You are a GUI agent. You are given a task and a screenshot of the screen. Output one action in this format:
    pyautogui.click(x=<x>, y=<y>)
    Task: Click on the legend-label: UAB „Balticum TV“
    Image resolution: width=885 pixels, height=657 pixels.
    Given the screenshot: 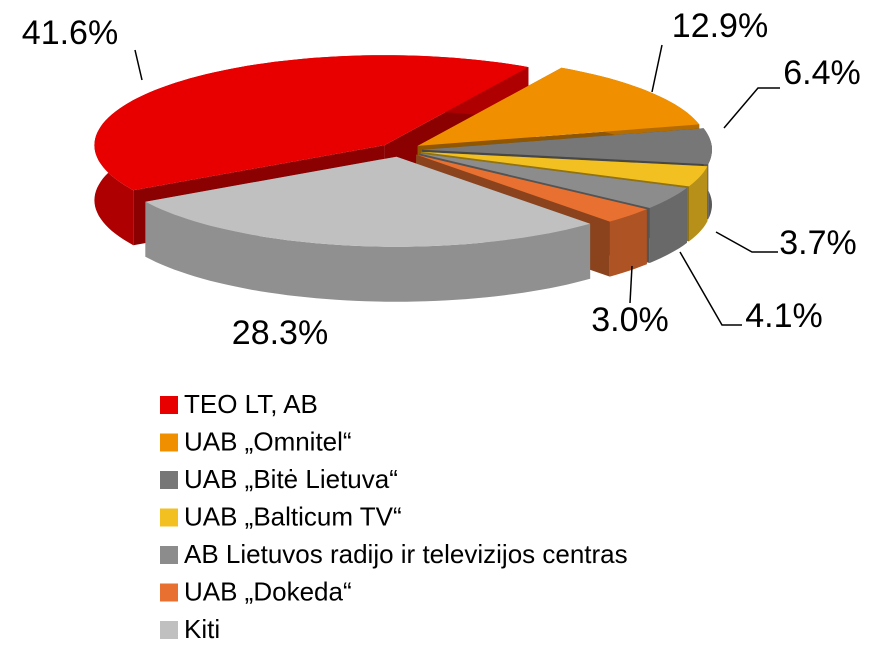 What is the action you would take?
    pyautogui.click(x=293, y=516)
    